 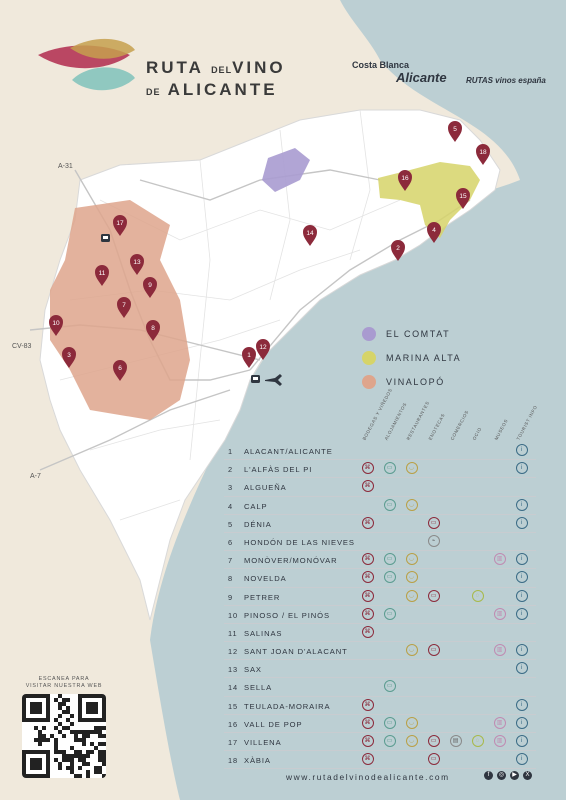 What do you see at coordinates (434, 540) in the screenshot?
I see `wine-shop-icon: ⌁` at bounding box center [434, 540].